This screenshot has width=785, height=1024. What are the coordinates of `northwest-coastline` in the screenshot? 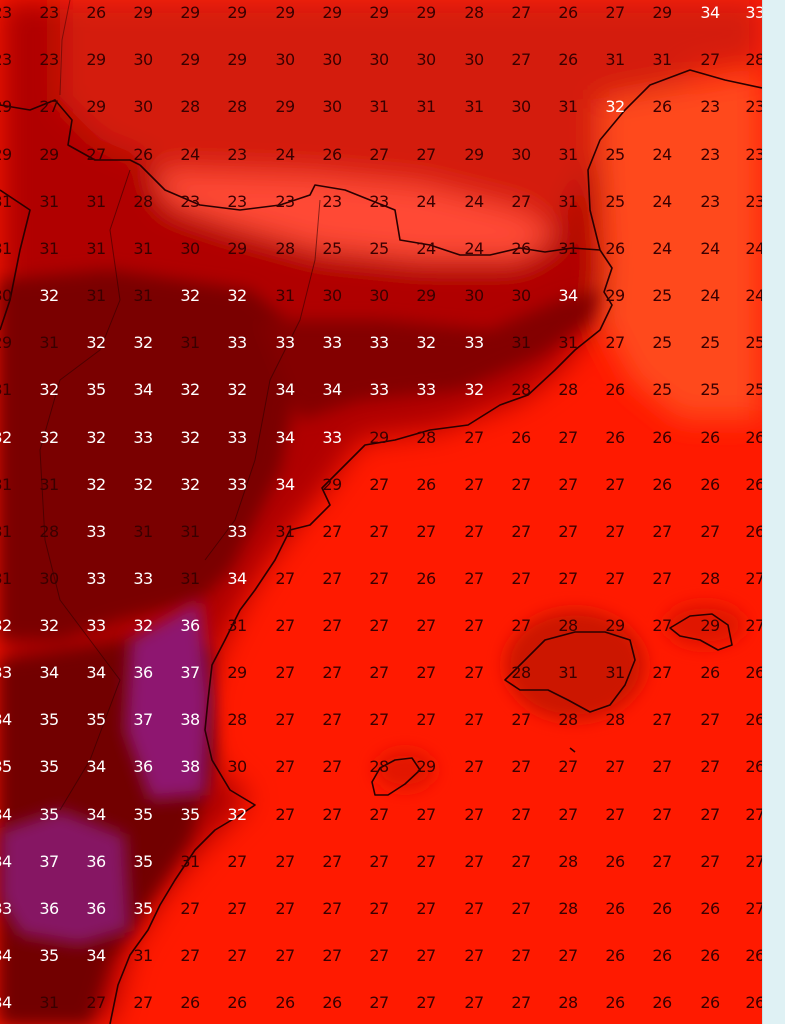 It's located at (70, 132).